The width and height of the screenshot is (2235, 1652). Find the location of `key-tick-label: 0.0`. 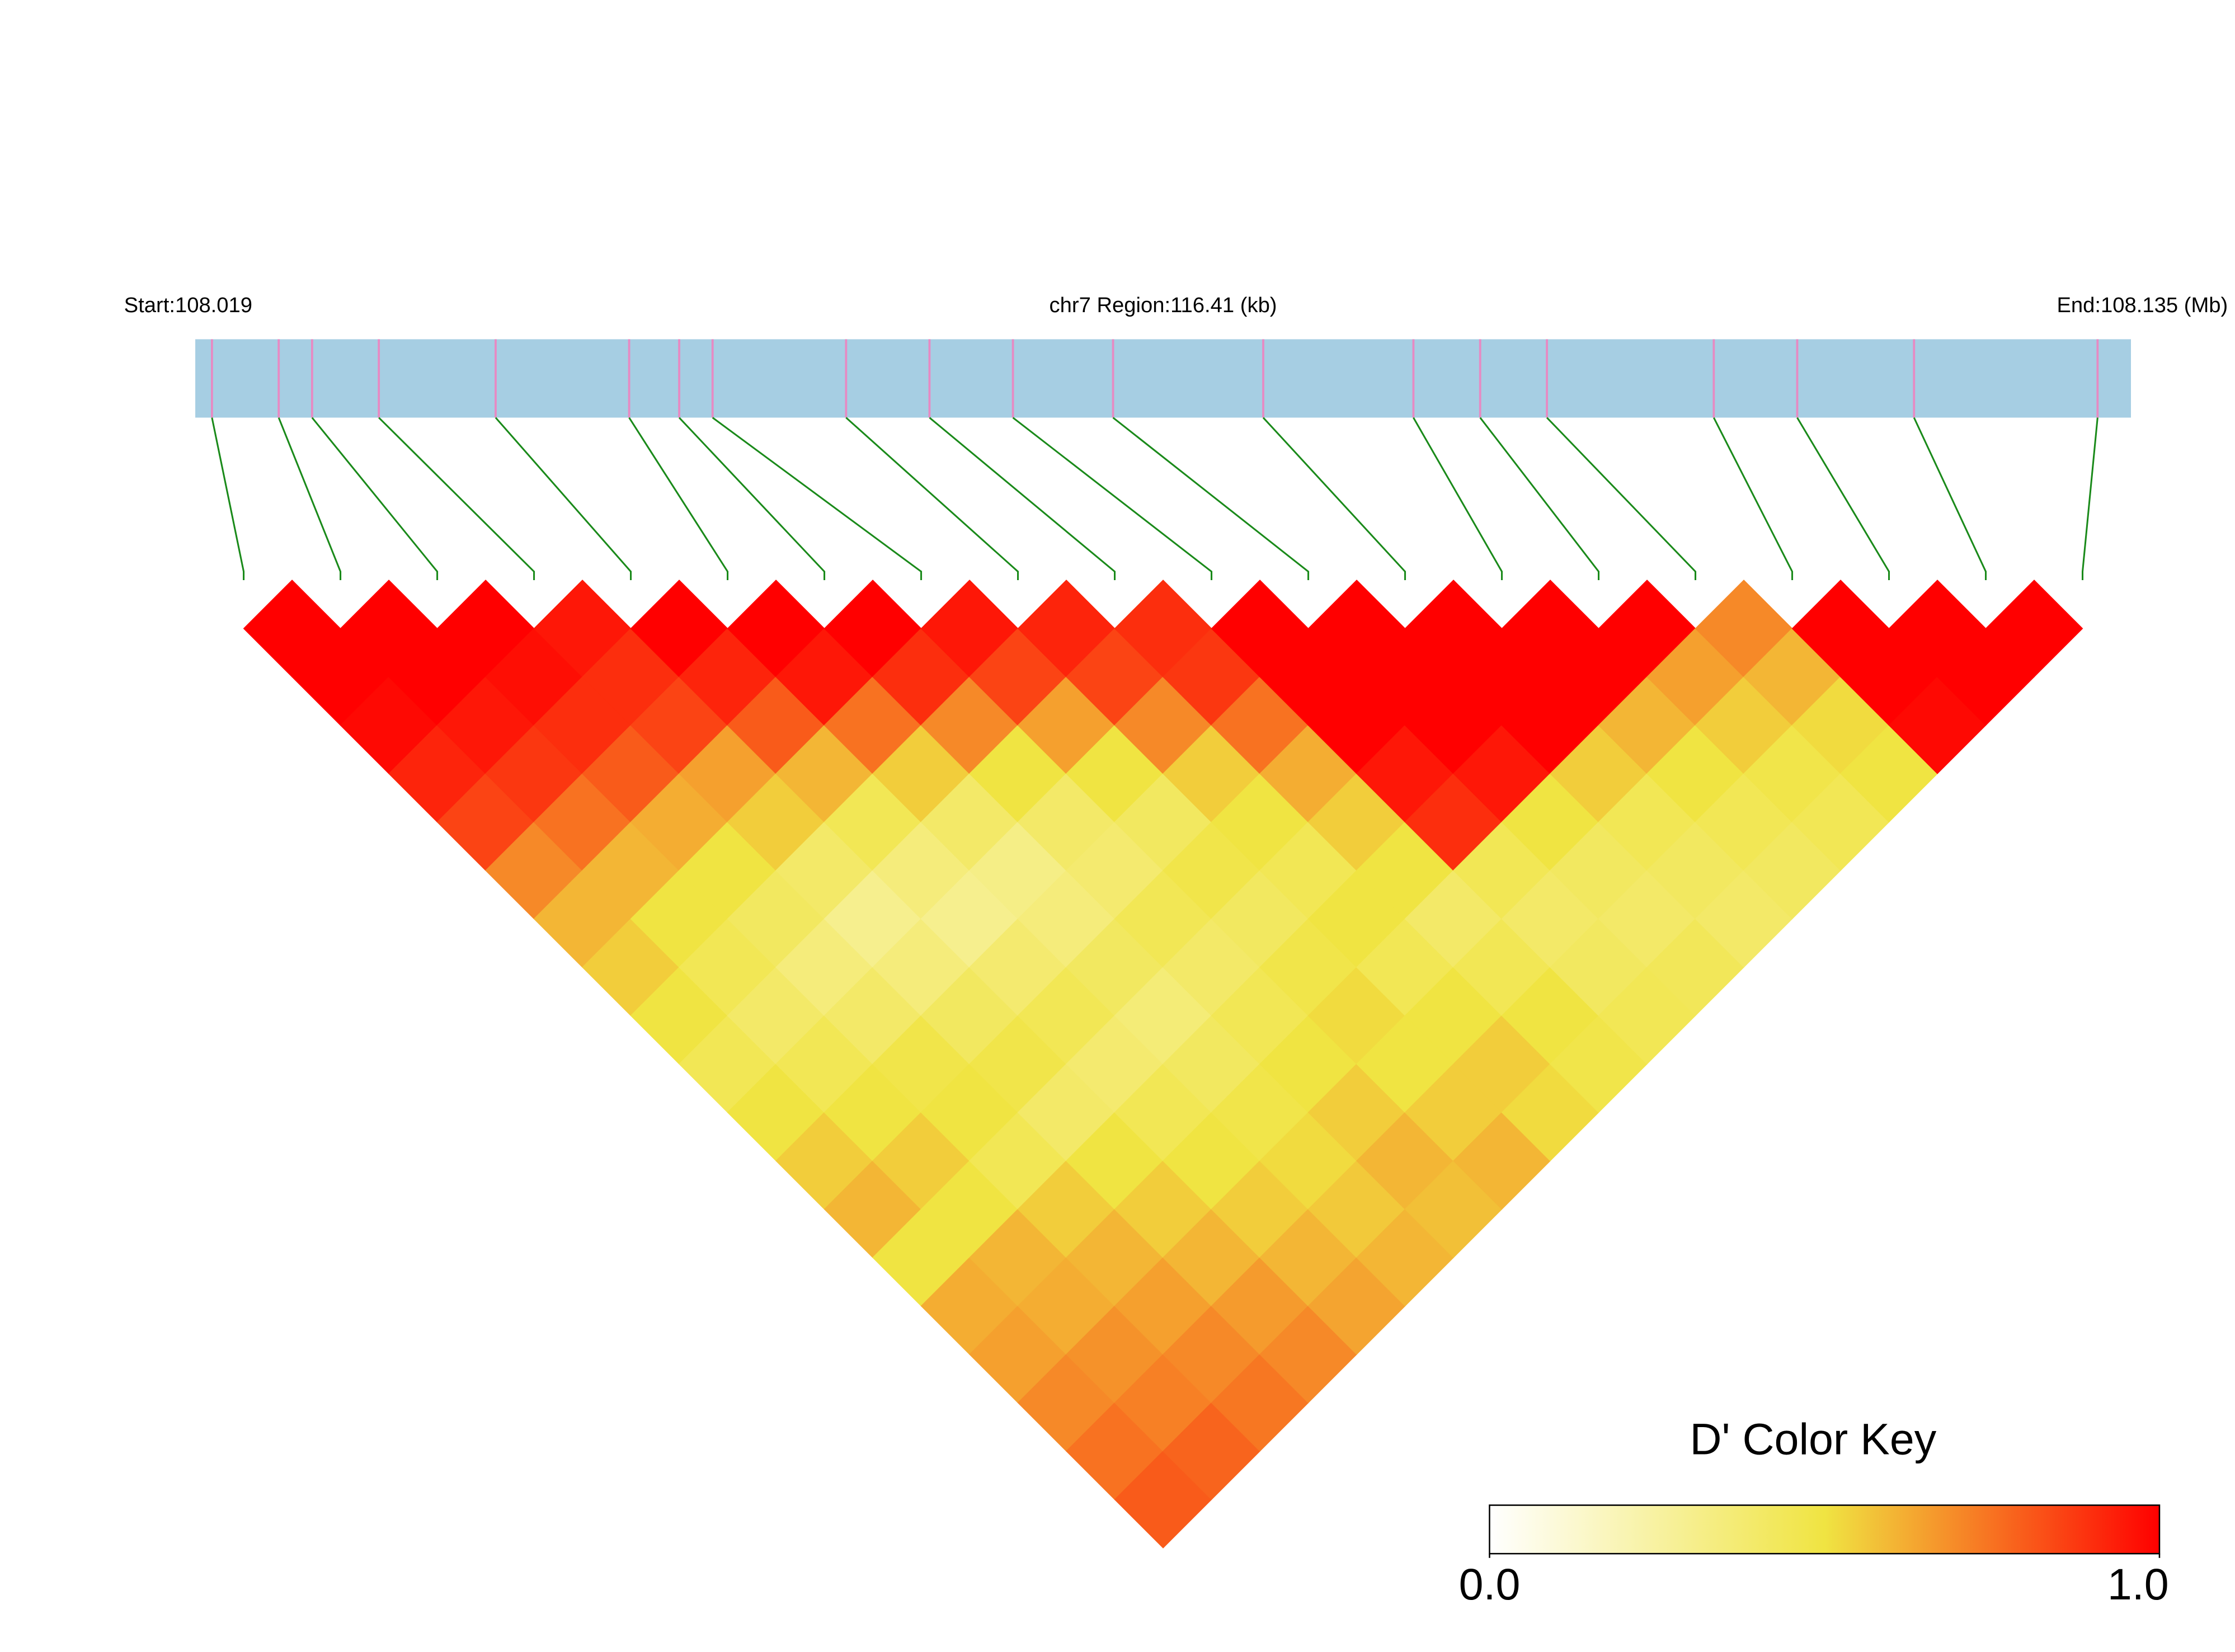

key-tick-label: 0.0 is located at coordinates (1490, 1585).